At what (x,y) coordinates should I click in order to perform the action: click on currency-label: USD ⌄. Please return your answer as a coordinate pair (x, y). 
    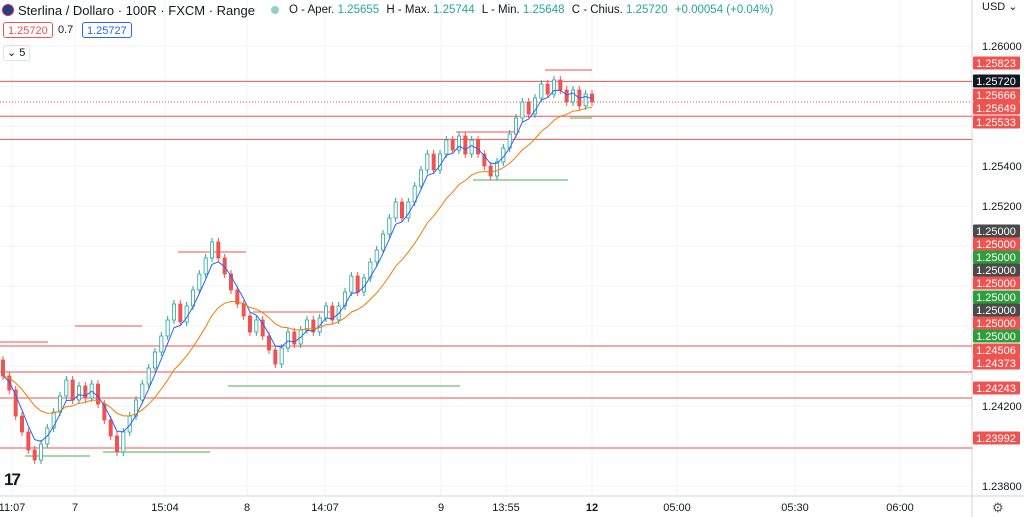
    Looking at the image, I should click on (1000, 7).